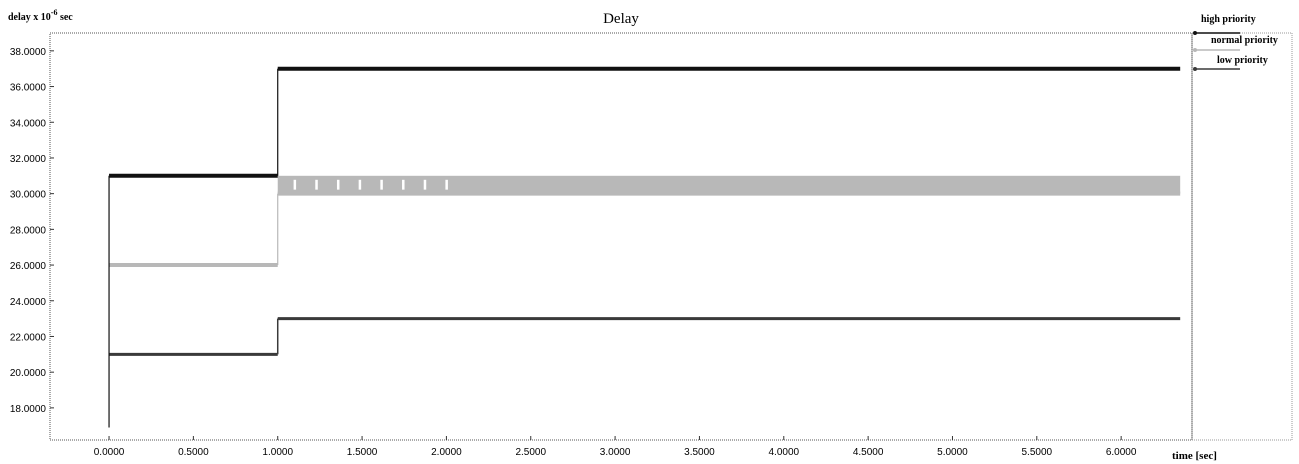 The image size is (1299, 464). I want to click on x-tick-label: 2.5000, so click(530, 452).